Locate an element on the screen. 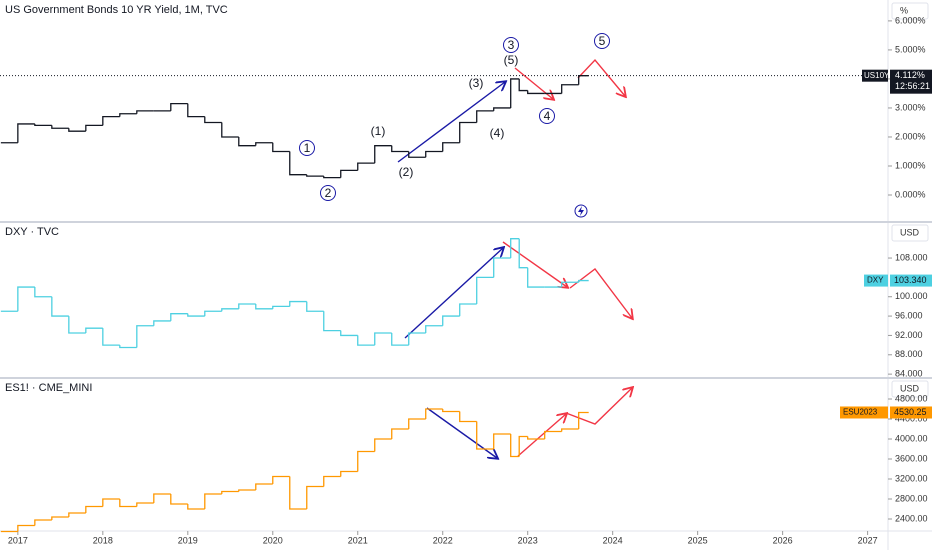 Image resolution: width=932 pixels, height=550 pixels. symbol-label: ESU2023 is located at coordinates (860, 412).